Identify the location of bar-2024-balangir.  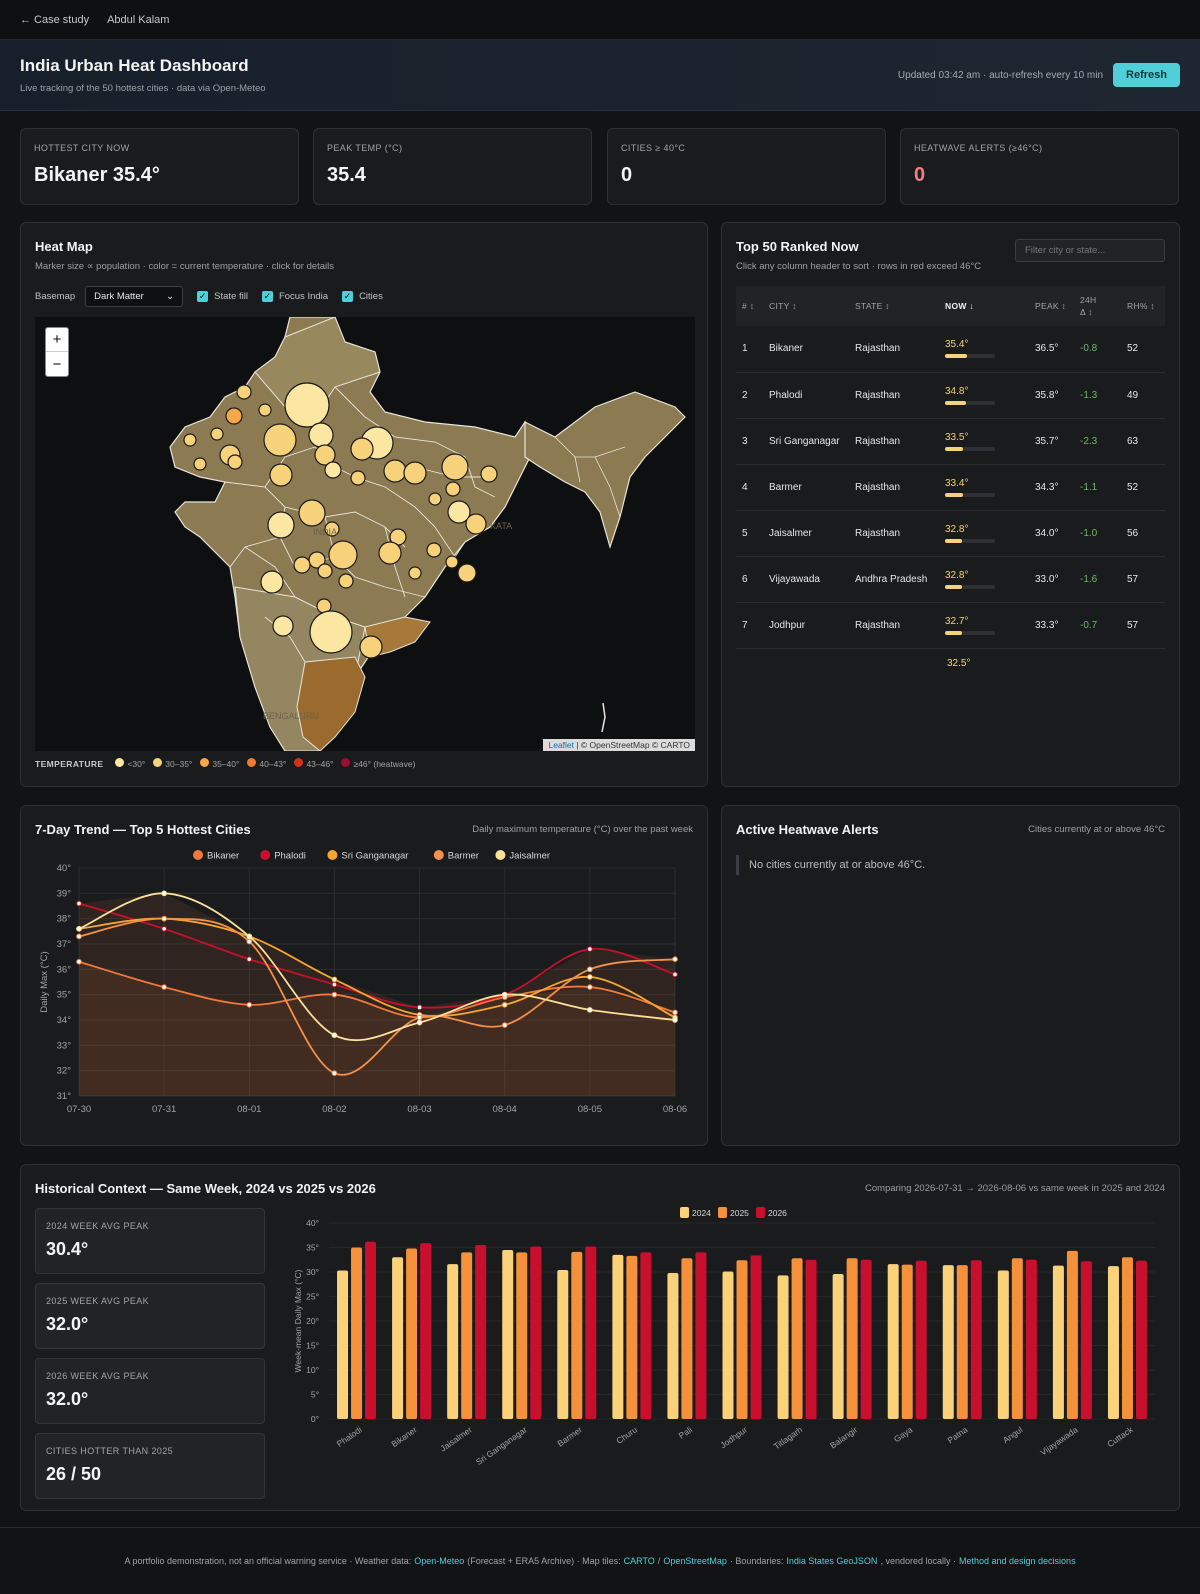
(838, 1346).